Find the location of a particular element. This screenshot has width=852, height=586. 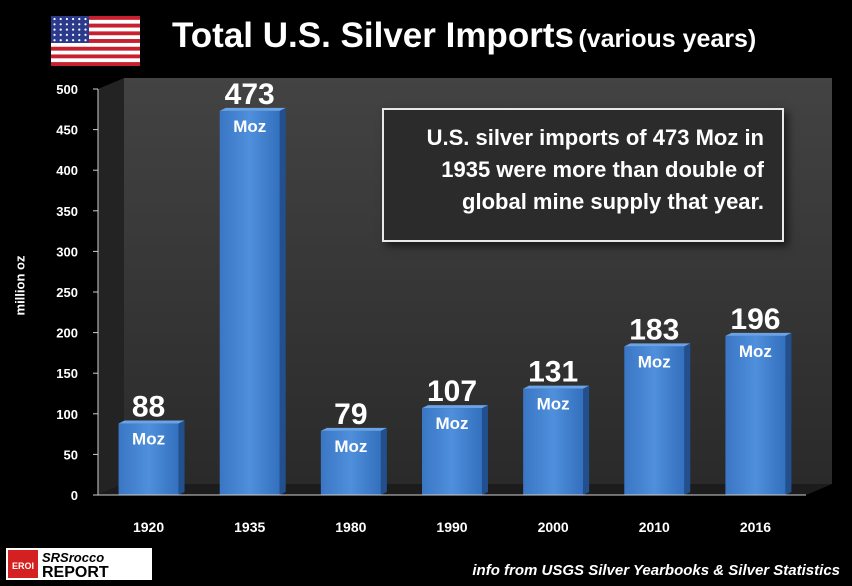

bar: Moz 196 is located at coordinates (758, 399).